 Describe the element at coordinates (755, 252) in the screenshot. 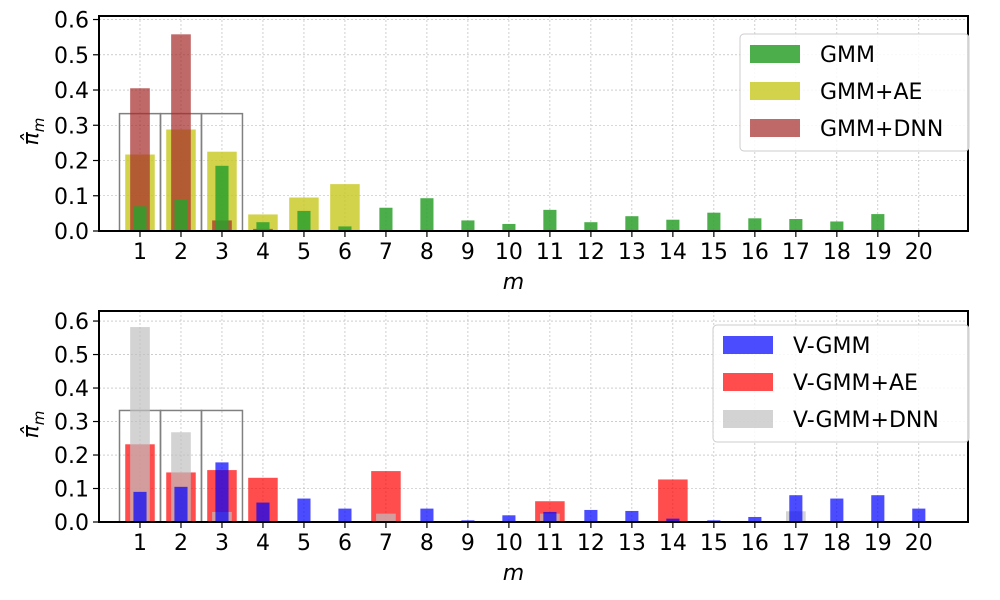

I see `x-tick-label: 16` at that location.